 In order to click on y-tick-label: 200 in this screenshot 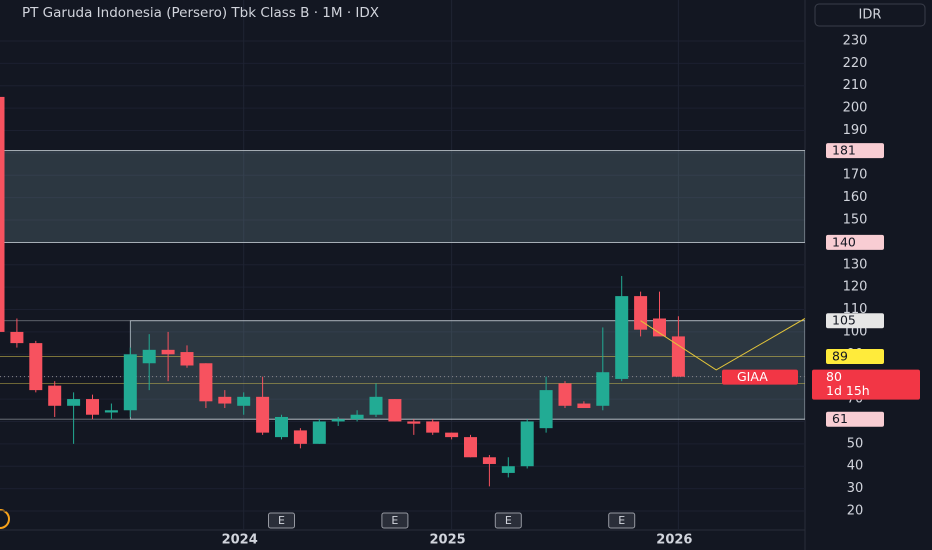, I will do `click(855, 108)`.